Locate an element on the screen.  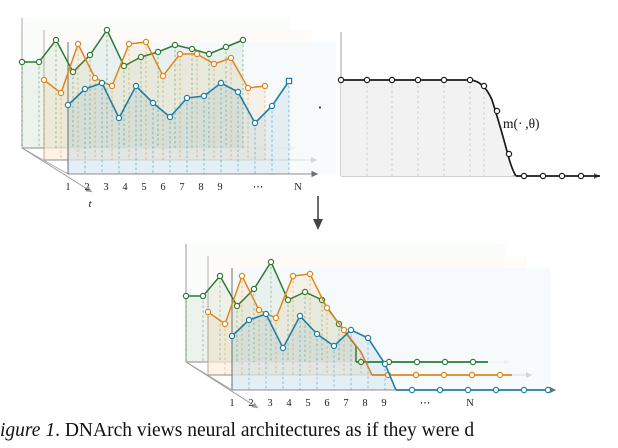
tick-8: 8 is located at coordinates (200, 187).